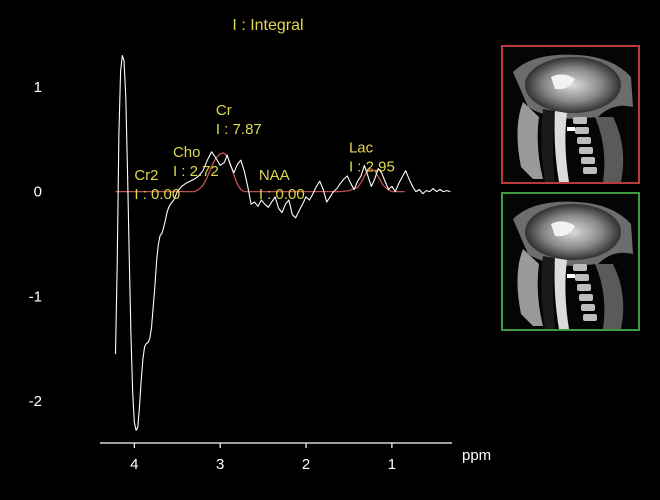 The height and width of the screenshot is (500, 660). I want to click on y-tick-label: -2, so click(35, 401).